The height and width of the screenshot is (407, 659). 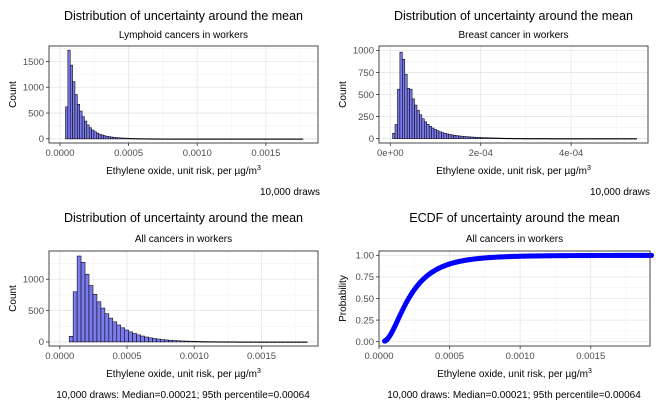 I want to click on y-tick-label: 1000, so click(x=33, y=88).